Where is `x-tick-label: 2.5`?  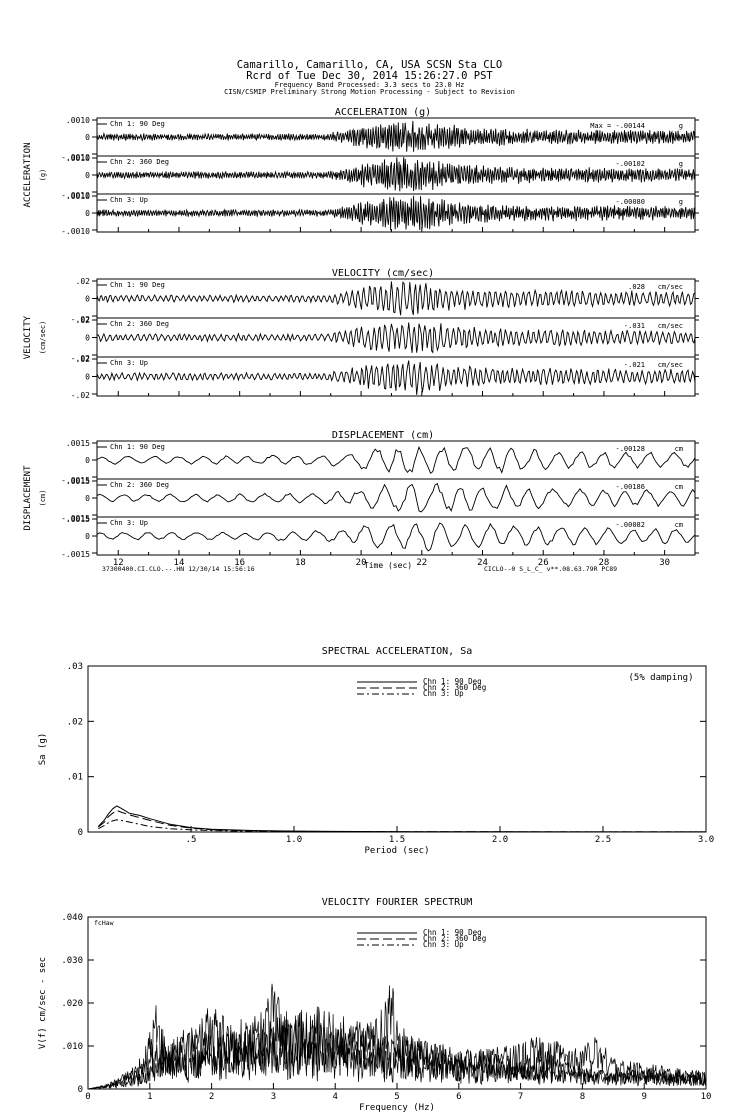
x-tick-label: 2.5 is located at coordinates (603, 840).